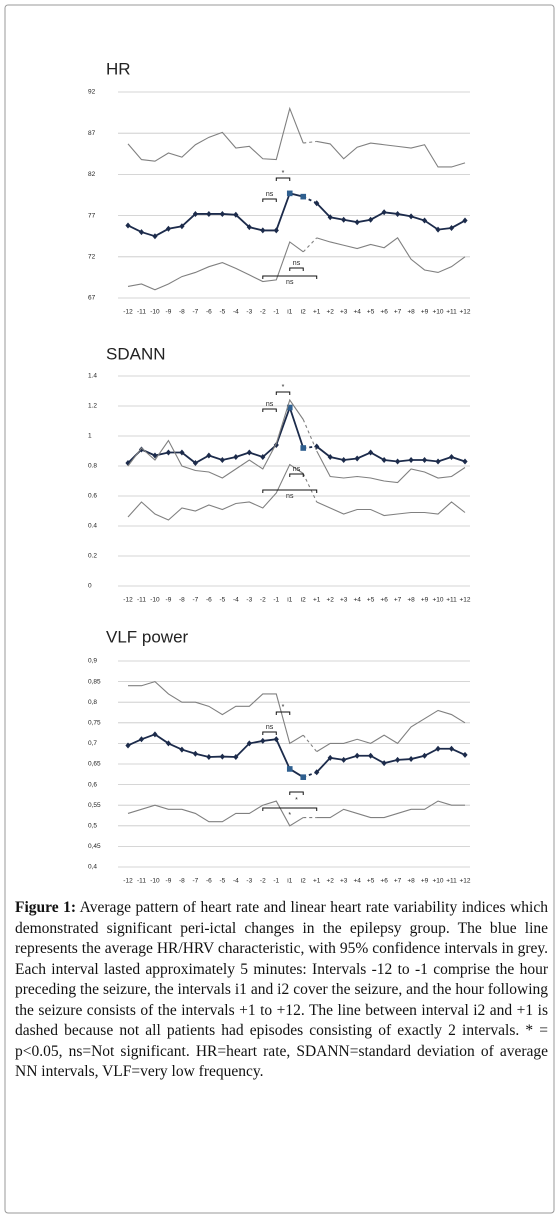  What do you see at coordinates (92, 867) in the screenshot?
I see `y-tick-label: 0,4` at bounding box center [92, 867].